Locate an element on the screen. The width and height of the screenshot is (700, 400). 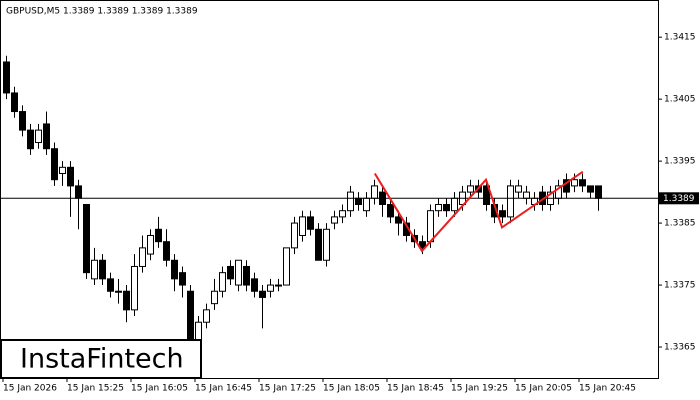
y-tick-label: 1.3395 is located at coordinates (680, 162).